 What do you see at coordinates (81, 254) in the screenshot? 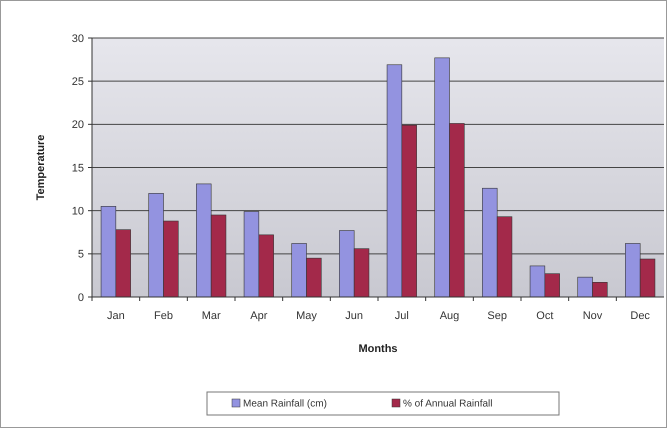
I see `y-tick-label: 5` at bounding box center [81, 254].